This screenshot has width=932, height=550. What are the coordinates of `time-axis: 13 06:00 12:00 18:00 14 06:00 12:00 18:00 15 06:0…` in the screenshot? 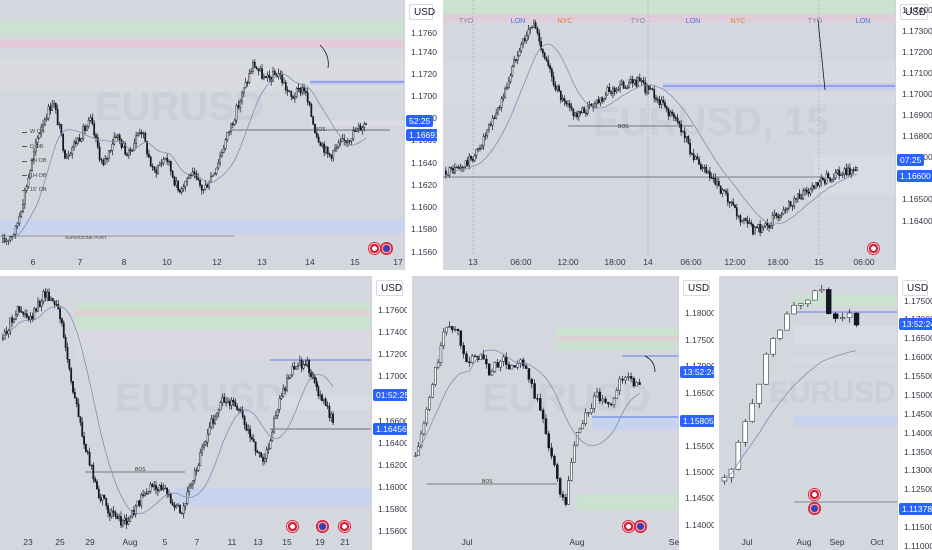 It's located at (669, 262).